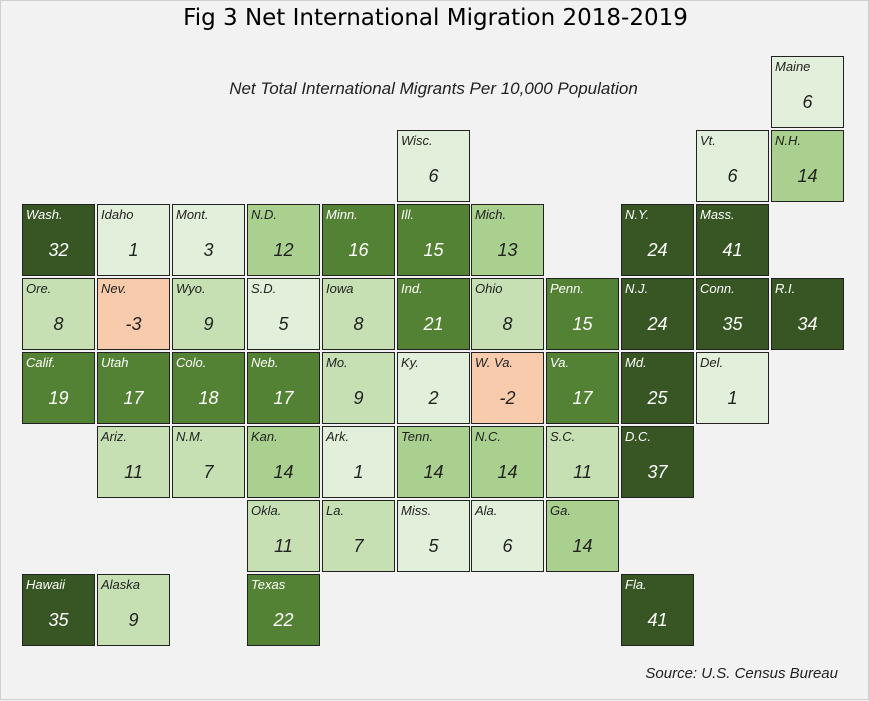 The image size is (869, 701). I want to click on state-tile-md: Md. 25, so click(657, 388).